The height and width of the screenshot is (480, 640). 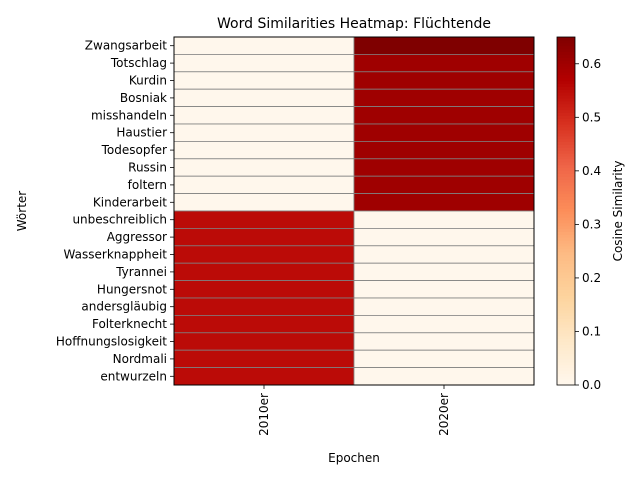 I want to click on y-tick-label: Totschlag, so click(x=138, y=63).